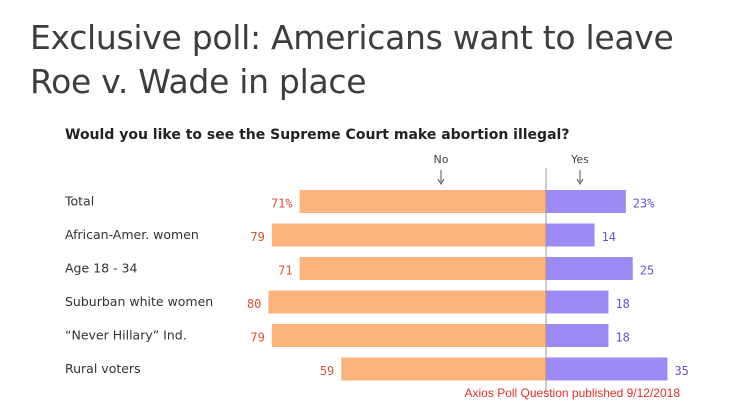  Describe the element at coordinates (126, 335) in the screenshot. I see `category-label: “Never Hillary” Ind.` at that location.